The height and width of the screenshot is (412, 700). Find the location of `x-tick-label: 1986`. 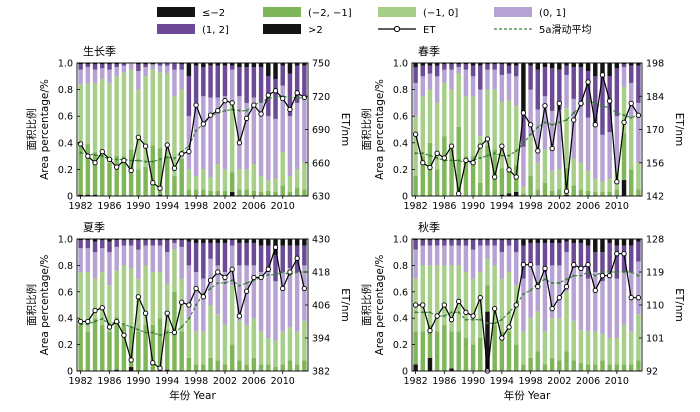

x-tick-label: 1986 is located at coordinates (109, 206).